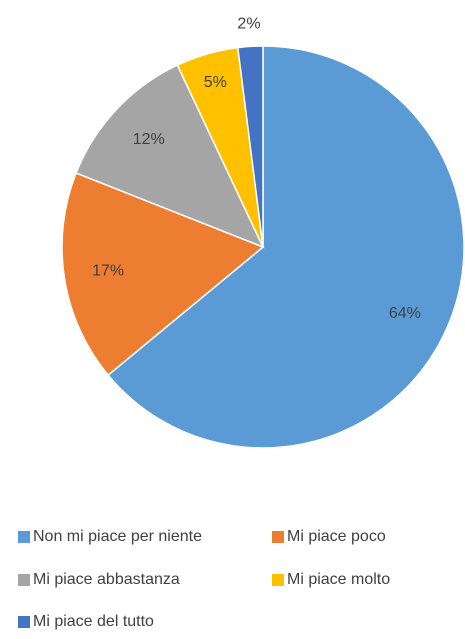  What do you see at coordinates (108, 271) in the screenshot?
I see `data-label: 17%` at bounding box center [108, 271].